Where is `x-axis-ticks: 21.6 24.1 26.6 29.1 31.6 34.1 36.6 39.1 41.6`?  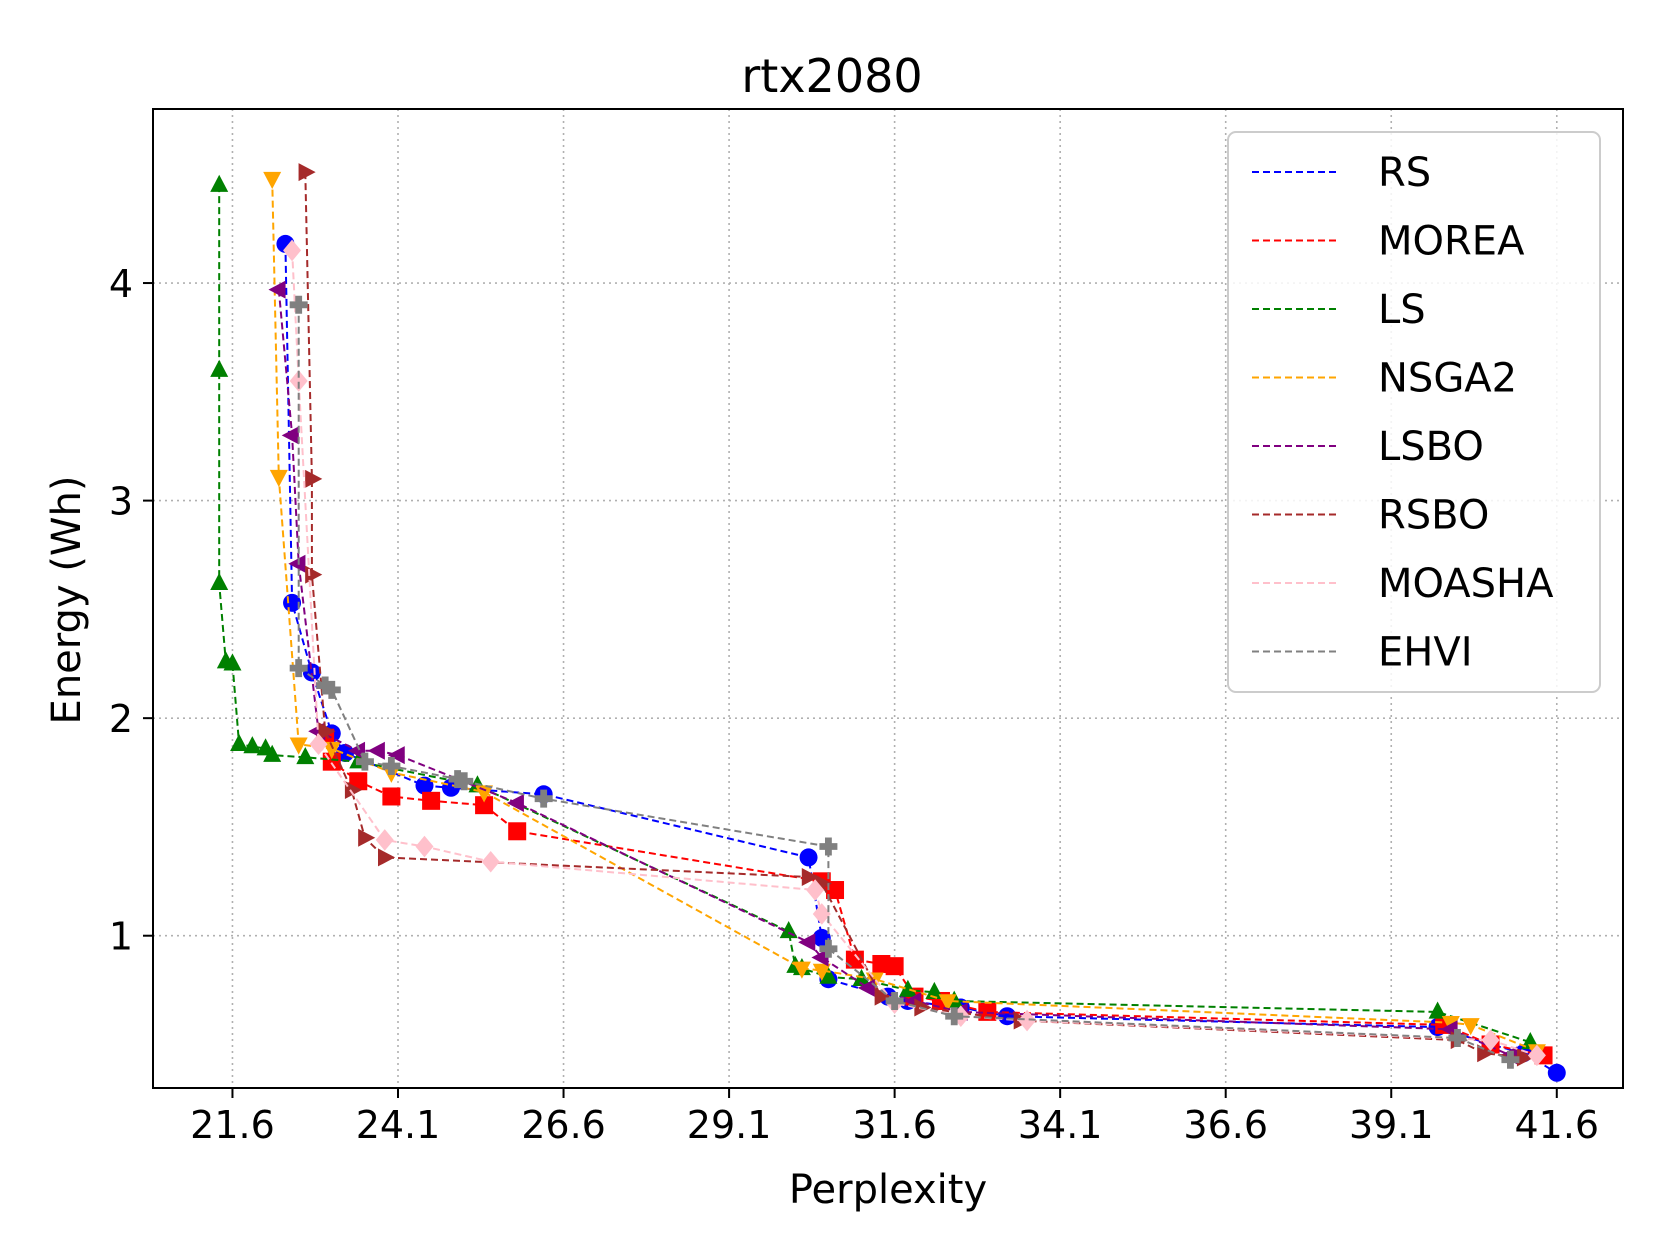
x-axis-ticks: 21.6 24.1 26.6 29.1 31.6 34.1 36.6 39.1 41.6 is located at coordinates (894, 1117).